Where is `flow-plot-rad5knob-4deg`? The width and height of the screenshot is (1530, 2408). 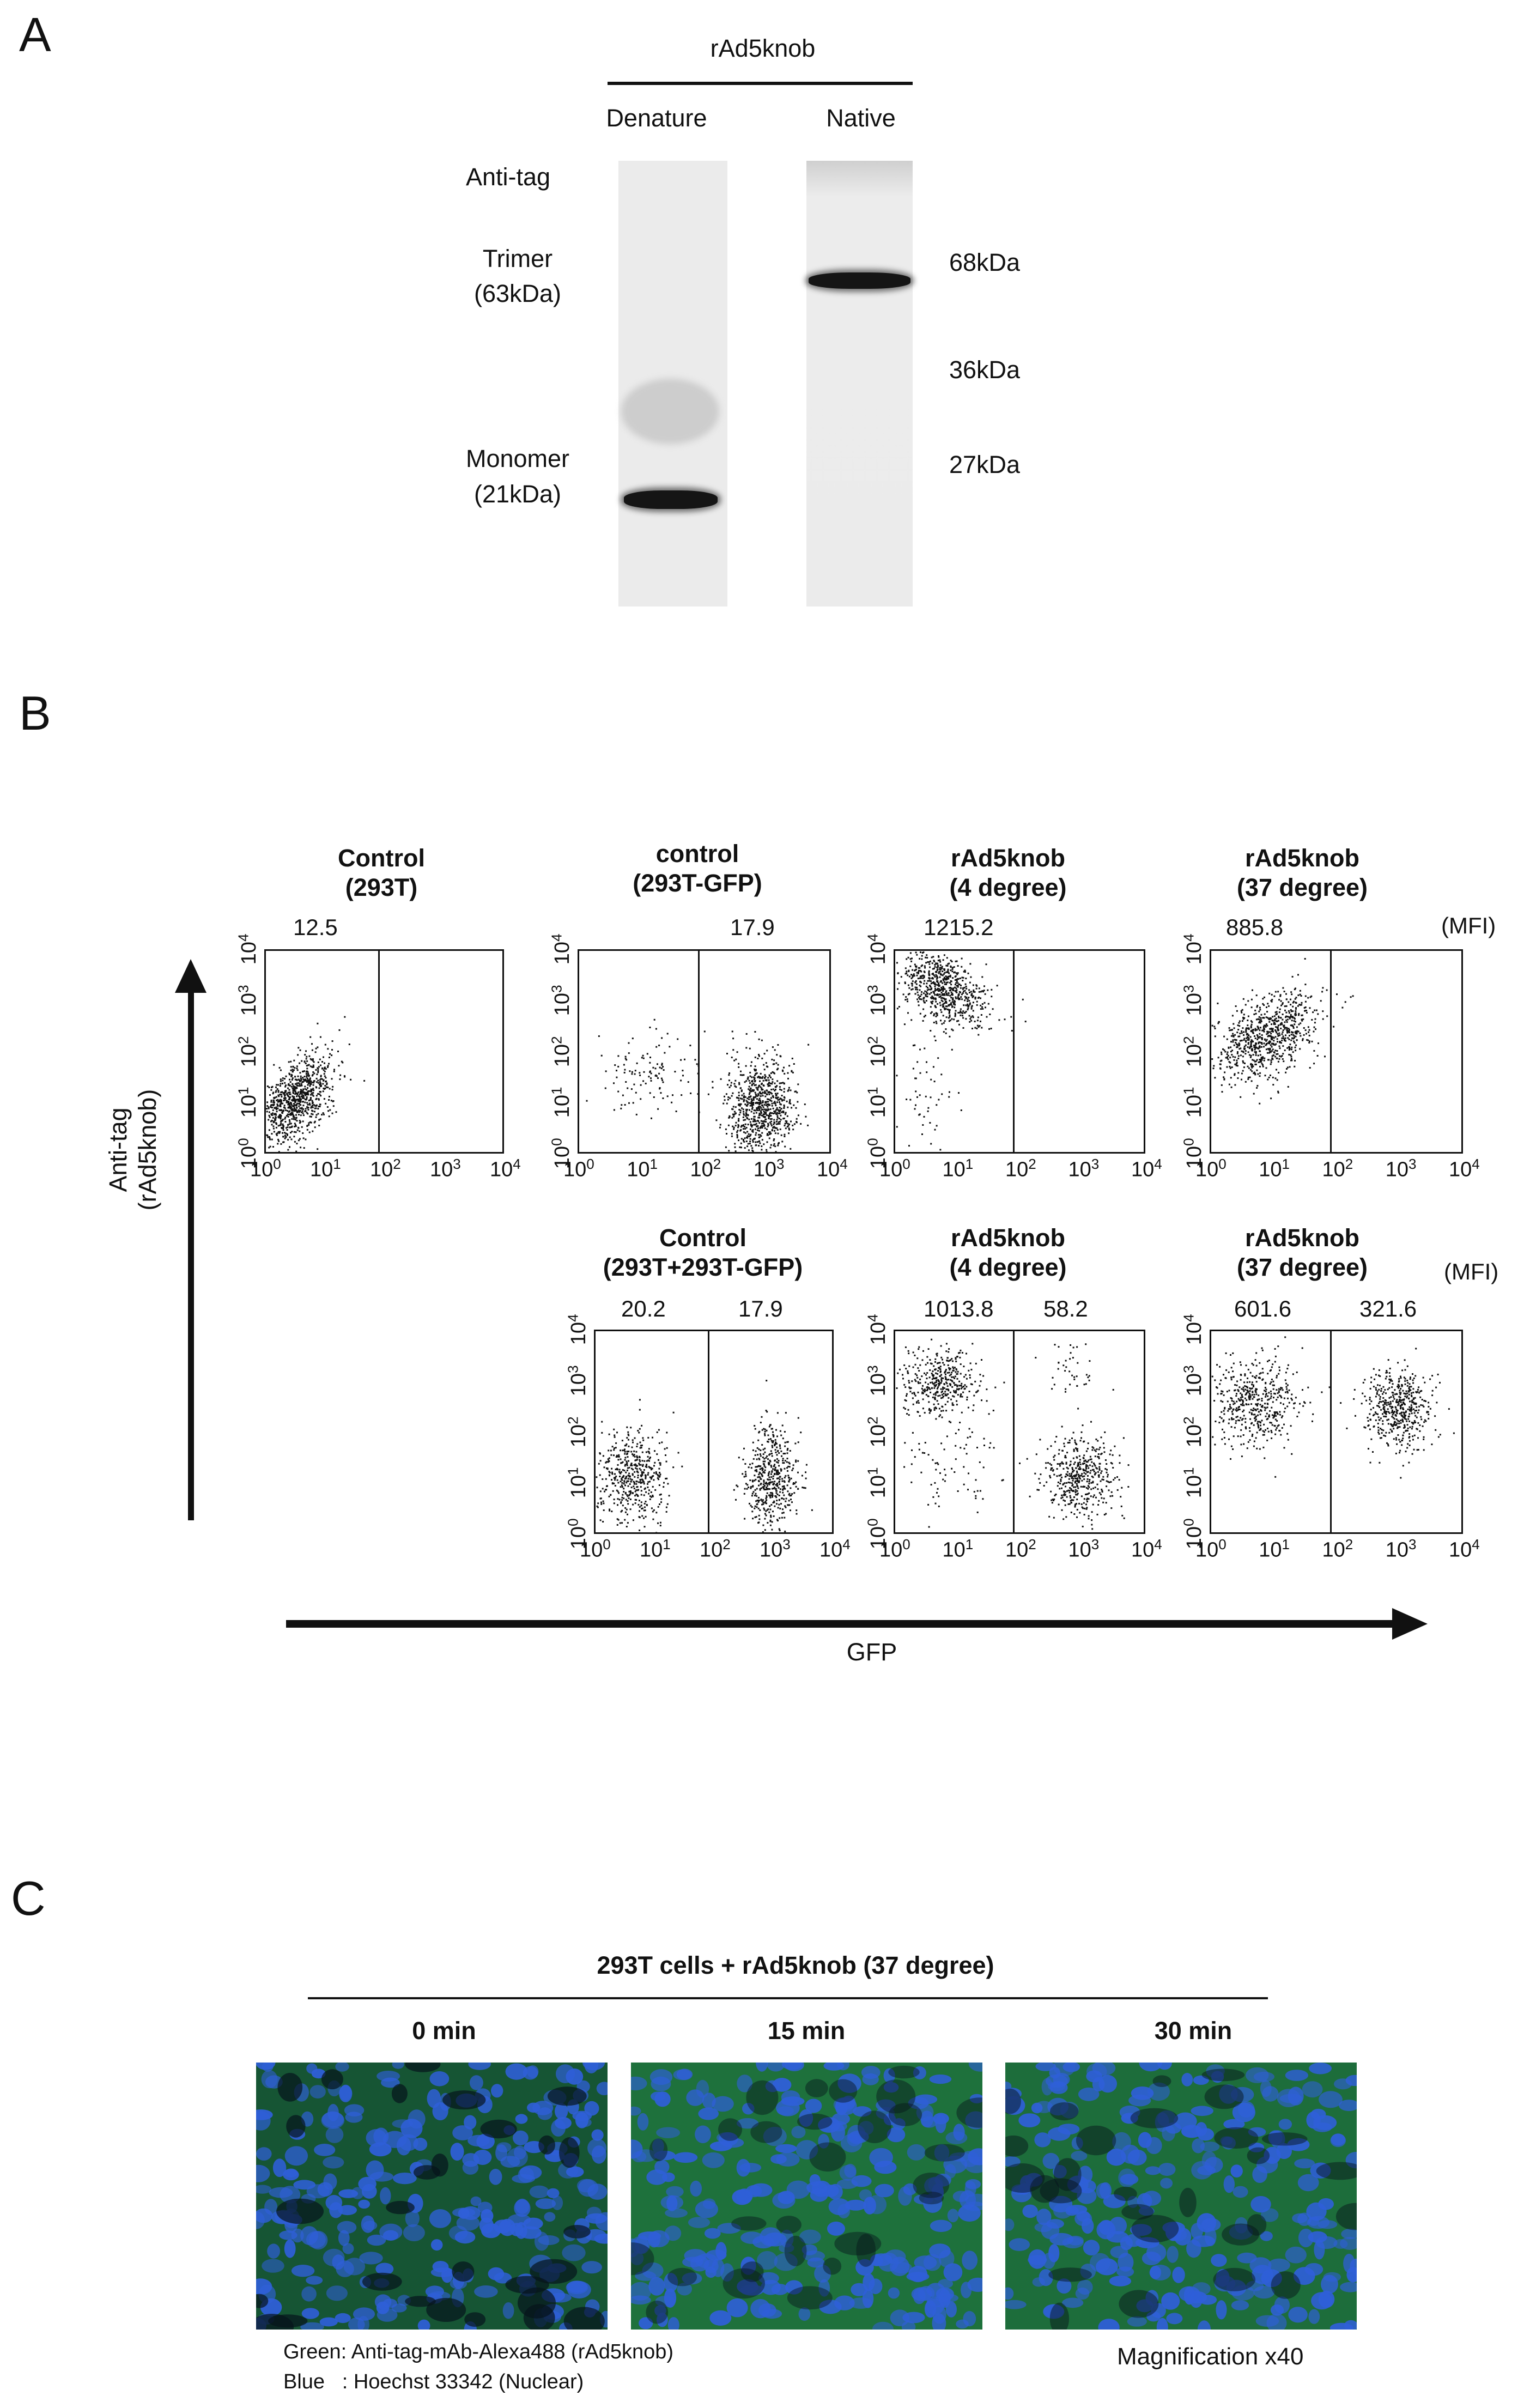 flow-plot-rad5knob-4deg is located at coordinates (1019, 1051).